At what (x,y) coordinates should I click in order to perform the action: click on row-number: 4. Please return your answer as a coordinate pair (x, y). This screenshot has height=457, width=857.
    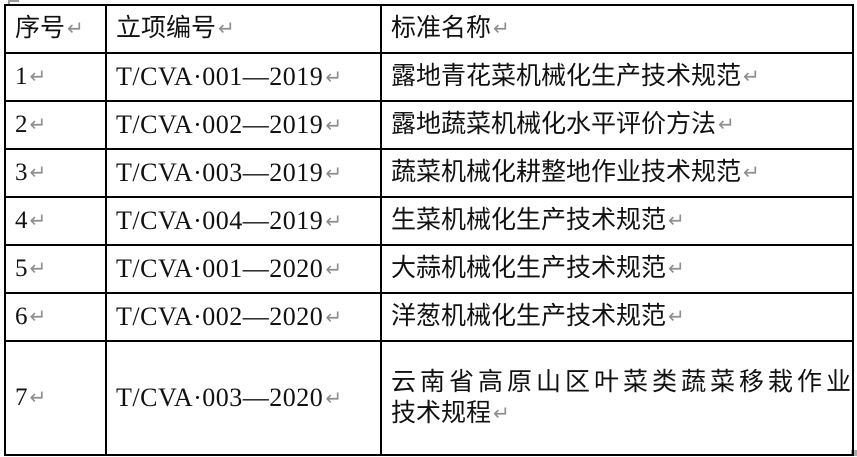
    Looking at the image, I should click on (21, 221).